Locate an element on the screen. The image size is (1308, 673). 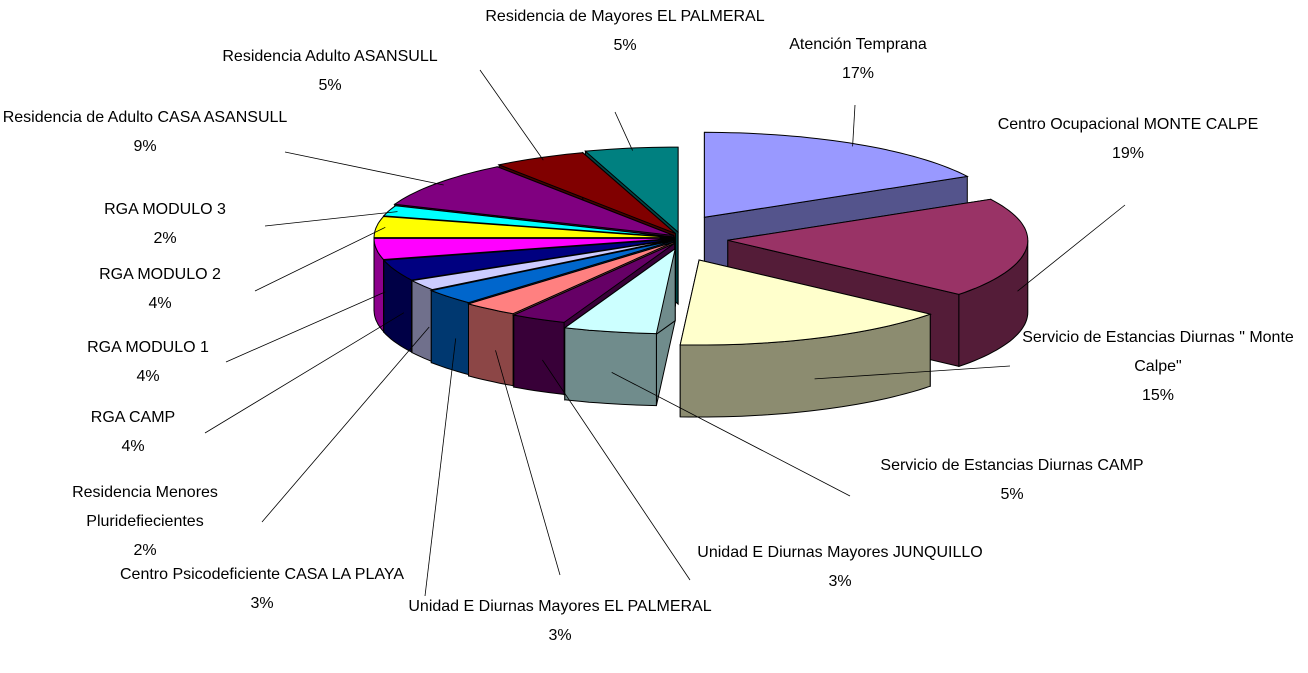
slice-label: RGA CAMP is located at coordinates (133, 417).